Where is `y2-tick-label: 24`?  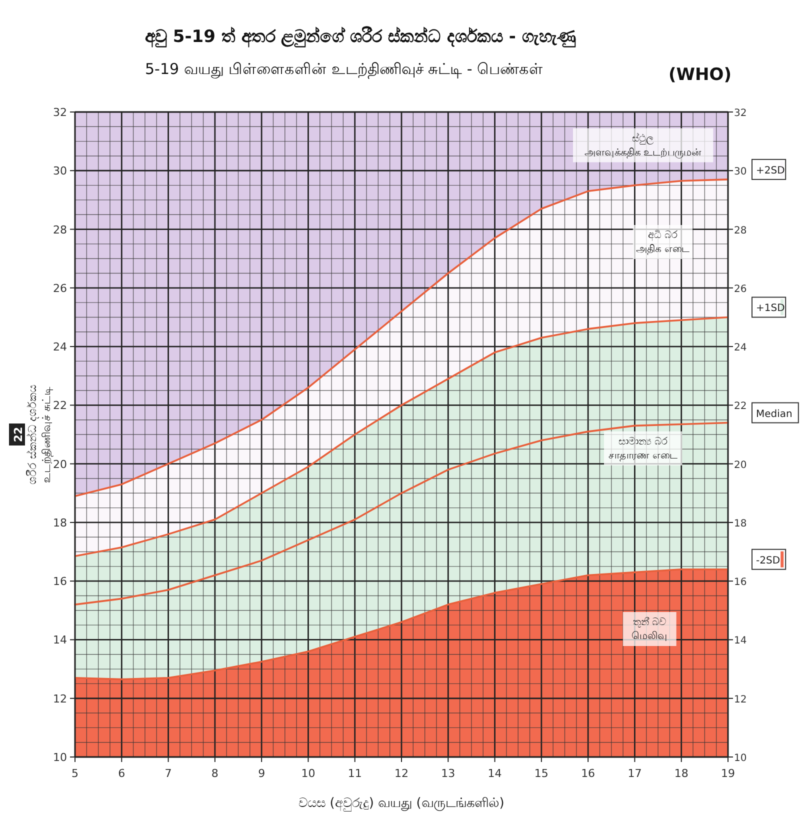
y2-tick-label: 24 is located at coordinates (740, 348).